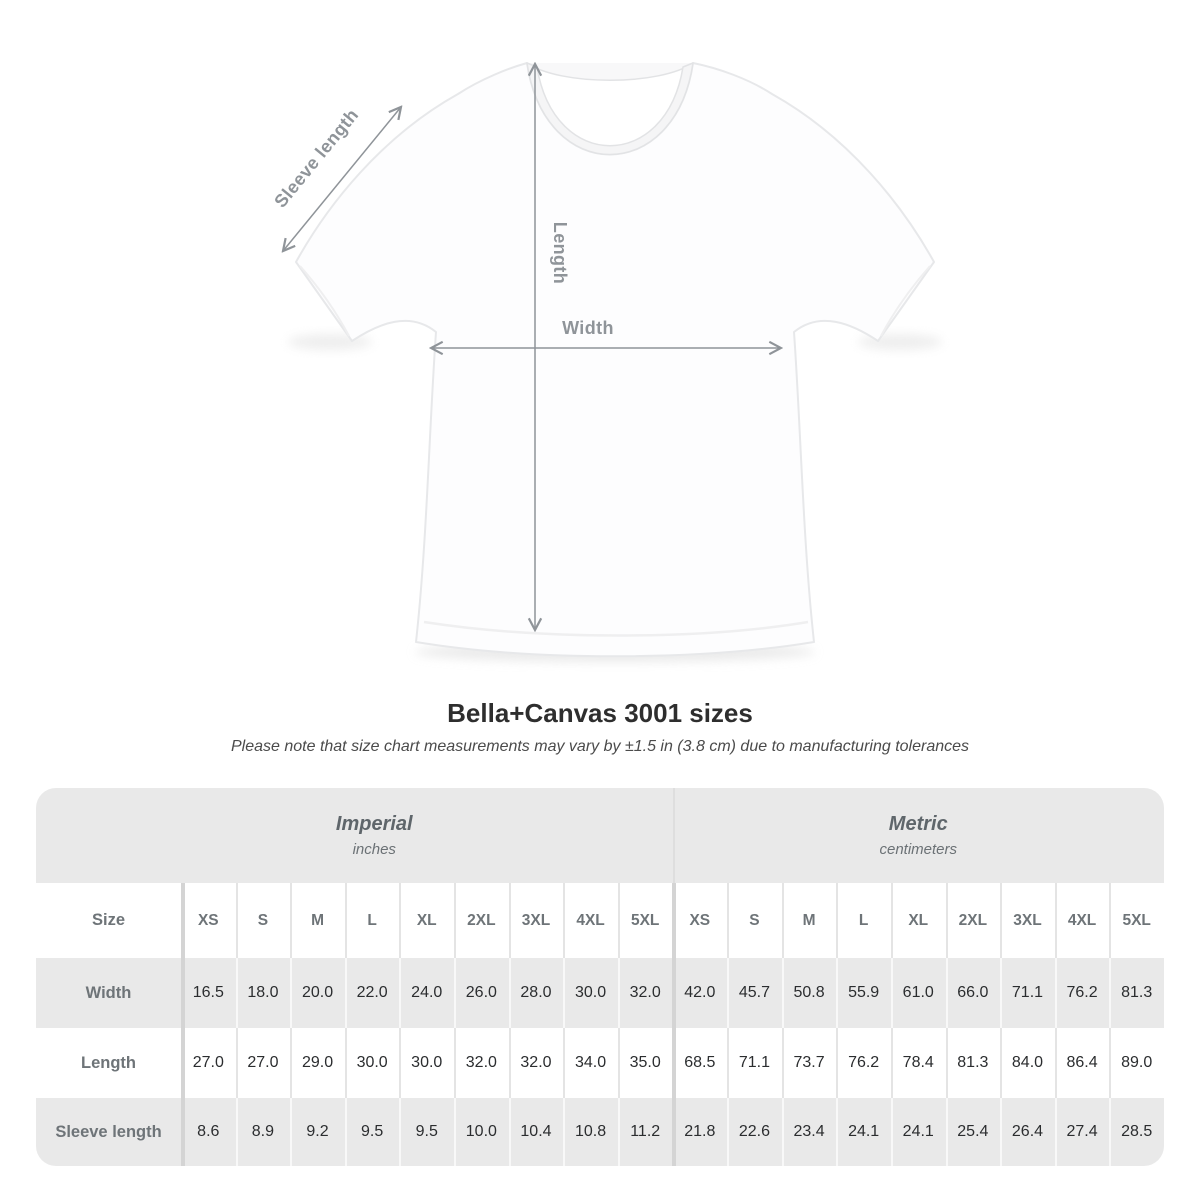  Describe the element at coordinates (372, 920) in the screenshot. I see `size-header-imperial-l: L` at that location.